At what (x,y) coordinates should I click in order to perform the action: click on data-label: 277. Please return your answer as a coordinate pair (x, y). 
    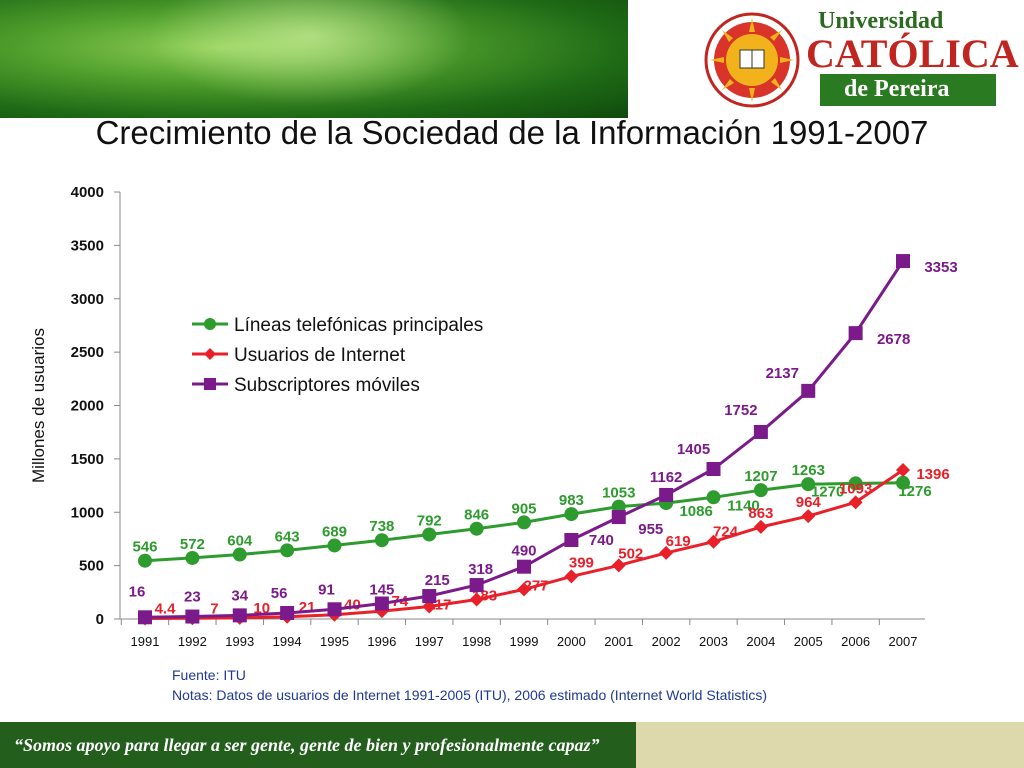
    Looking at the image, I should click on (535, 585).